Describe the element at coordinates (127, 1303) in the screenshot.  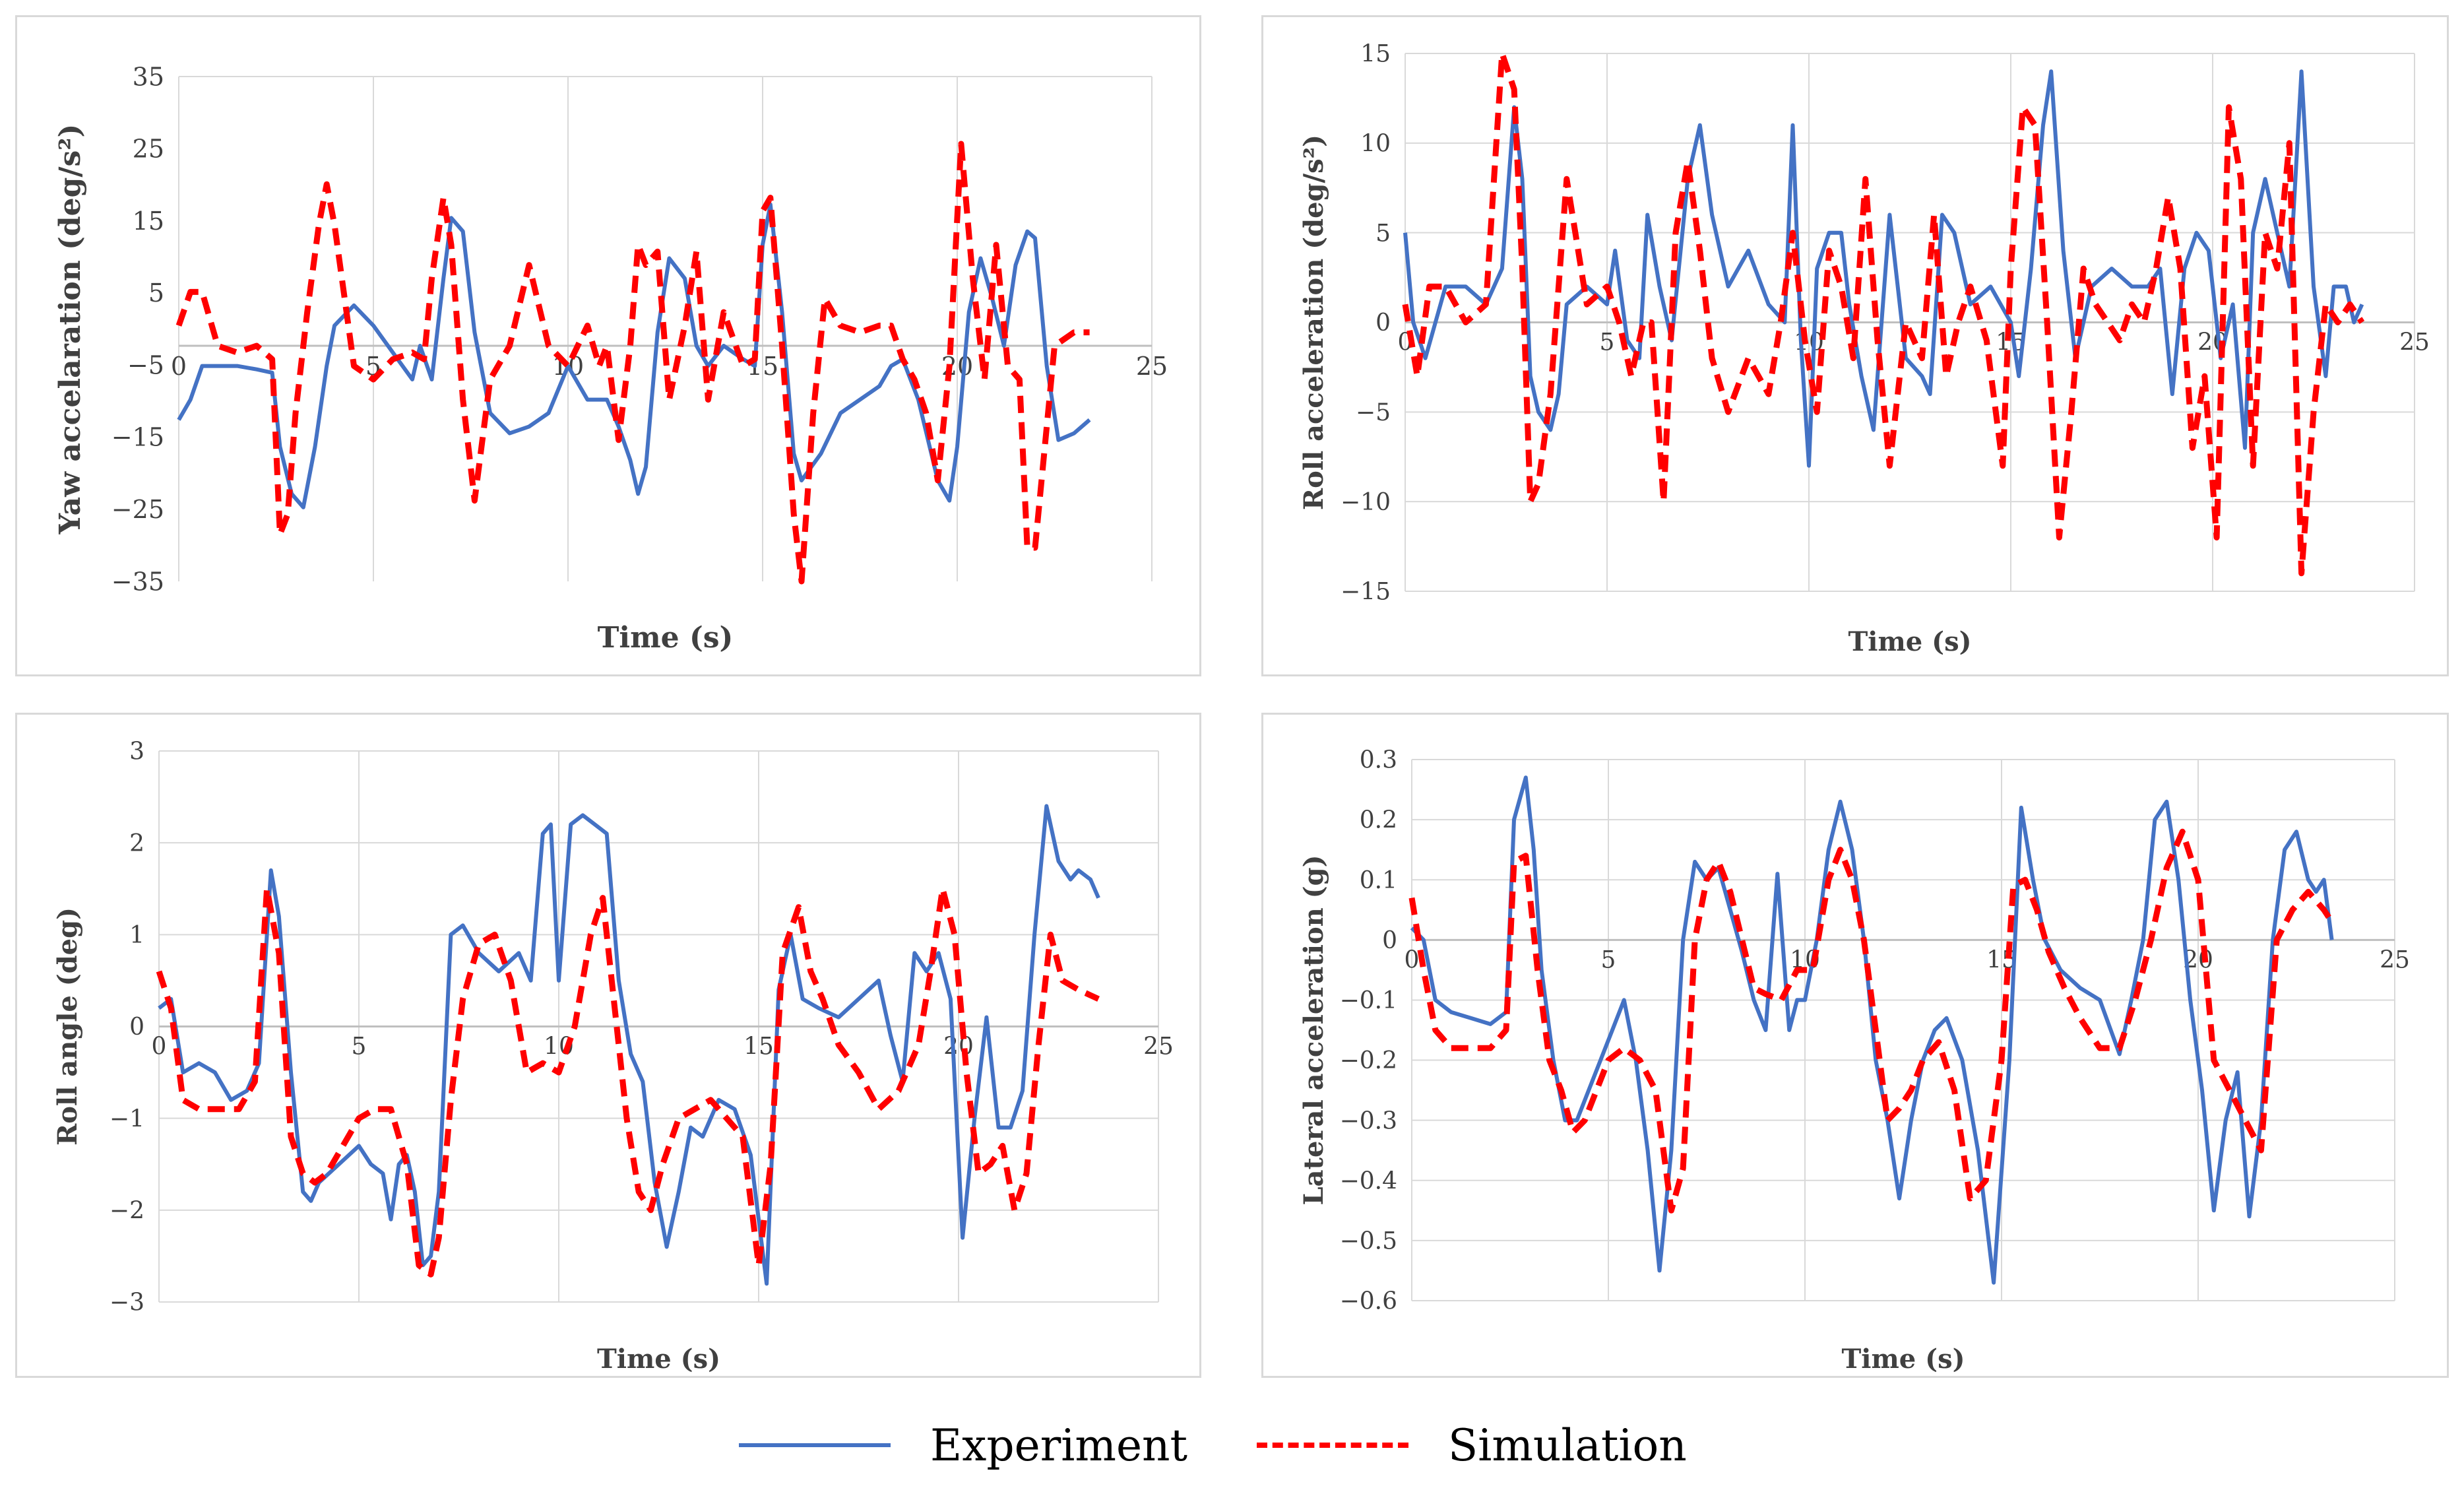
I see `y-tick-label: −3` at that location.